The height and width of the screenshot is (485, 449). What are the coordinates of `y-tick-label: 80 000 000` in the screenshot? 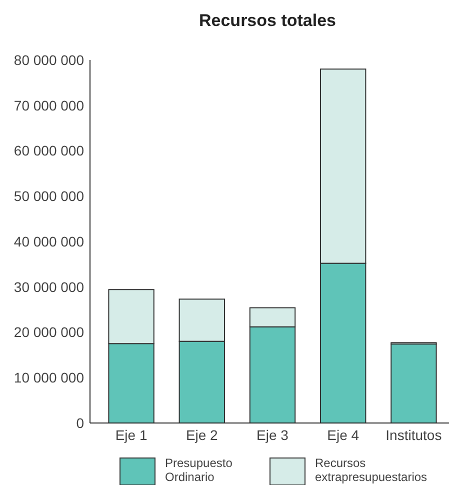 It's located at (49, 60).